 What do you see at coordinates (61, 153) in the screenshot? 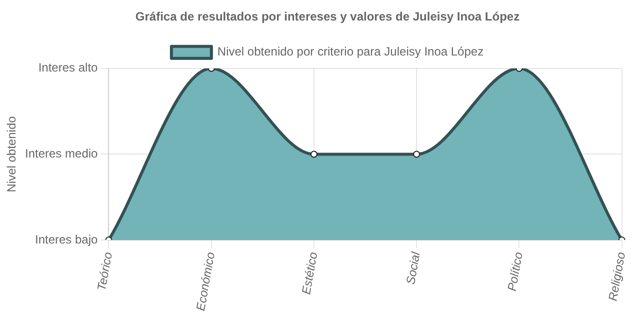
I see `category-label: Interes medio` at bounding box center [61, 153].